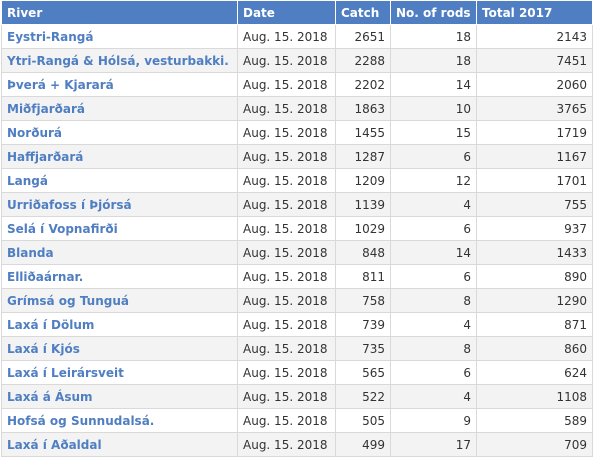 The image size is (594, 457). What do you see at coordinates (286, 12) in the screenshot?
I see `header-date: Date` at bounding box center [286, 12].